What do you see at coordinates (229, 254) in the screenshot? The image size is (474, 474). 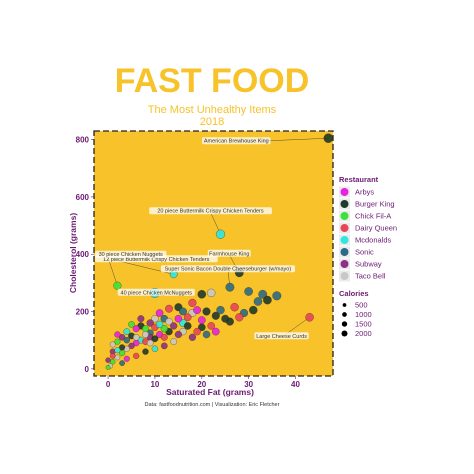 I see `annotation-label: Farmhouse King` at bounding box center [229, 254].